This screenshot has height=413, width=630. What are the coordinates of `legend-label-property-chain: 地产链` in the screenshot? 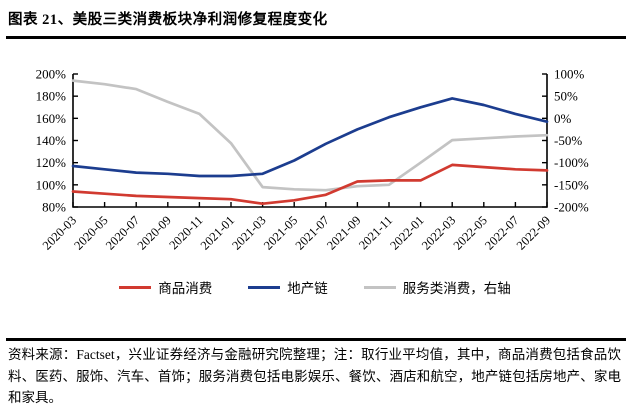 It's located at (307, 288).